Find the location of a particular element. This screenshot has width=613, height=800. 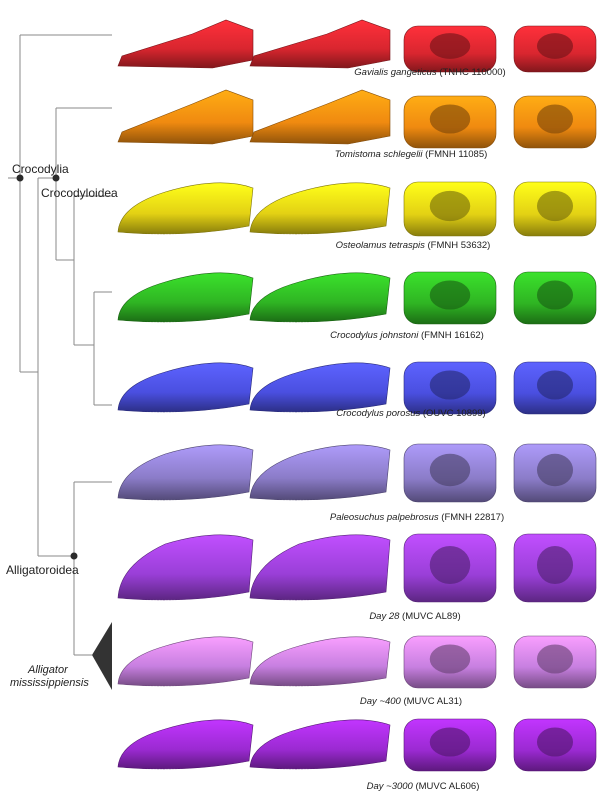

specimen-label: Crocodylus porosus (OUVC 10899) is located at coordinates (411, 413).